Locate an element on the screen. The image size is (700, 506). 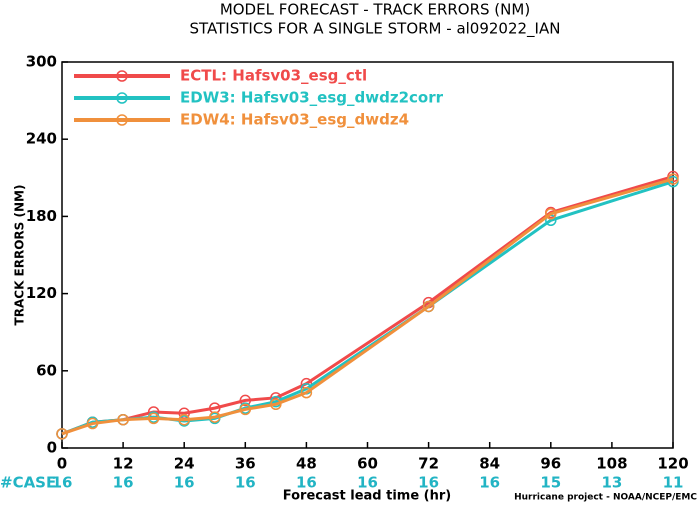
y-tick-label: 240 is located at coordinates (41, 139).